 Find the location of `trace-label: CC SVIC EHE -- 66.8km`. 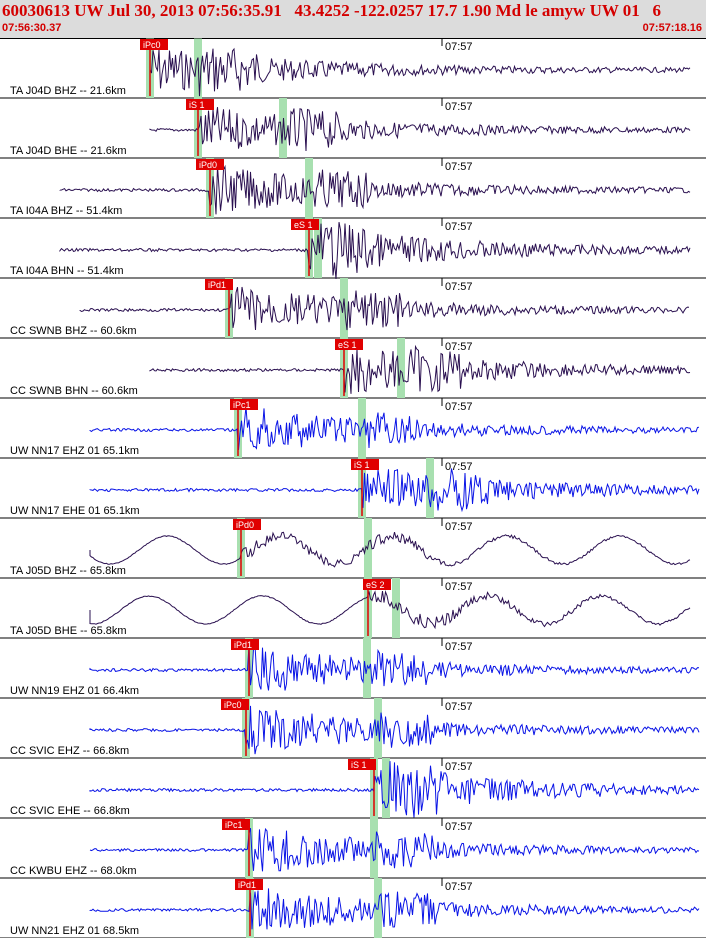

trace-label: CC SVIC EHE -- 66.8km is located at coordinates (70, 811).